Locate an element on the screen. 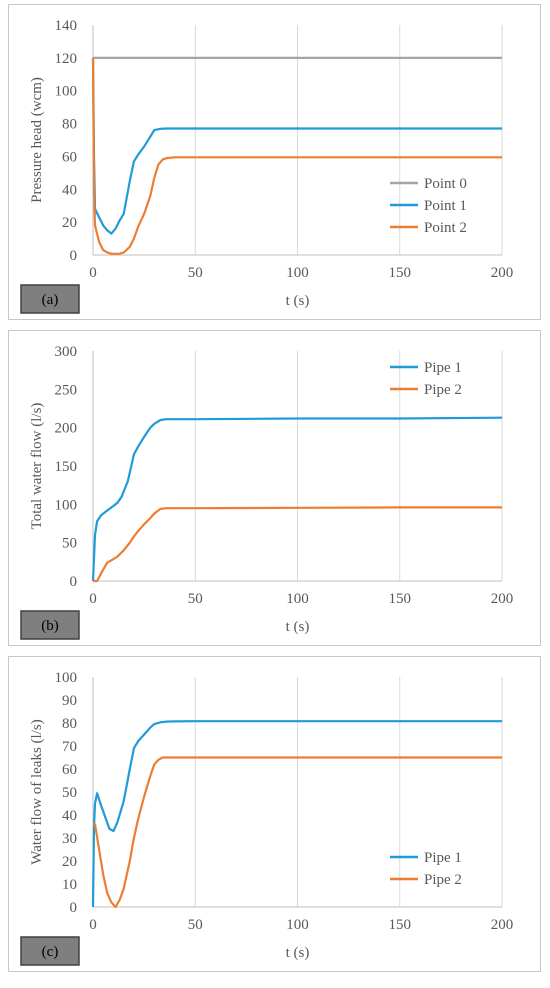  panel-tag-label: (b) is located at coordinates (50, 626).